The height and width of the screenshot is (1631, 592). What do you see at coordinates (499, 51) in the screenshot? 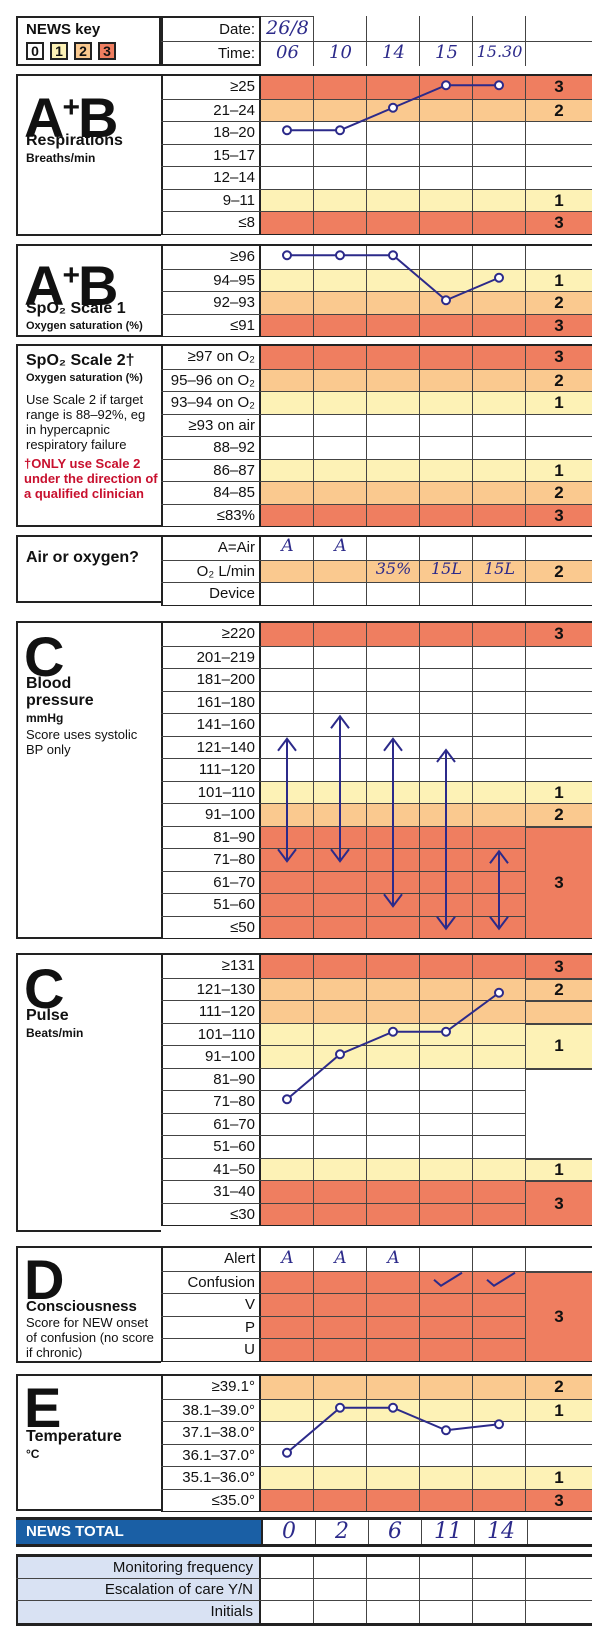
I see `time-5: 15.30` at bounding box center [499, 51].